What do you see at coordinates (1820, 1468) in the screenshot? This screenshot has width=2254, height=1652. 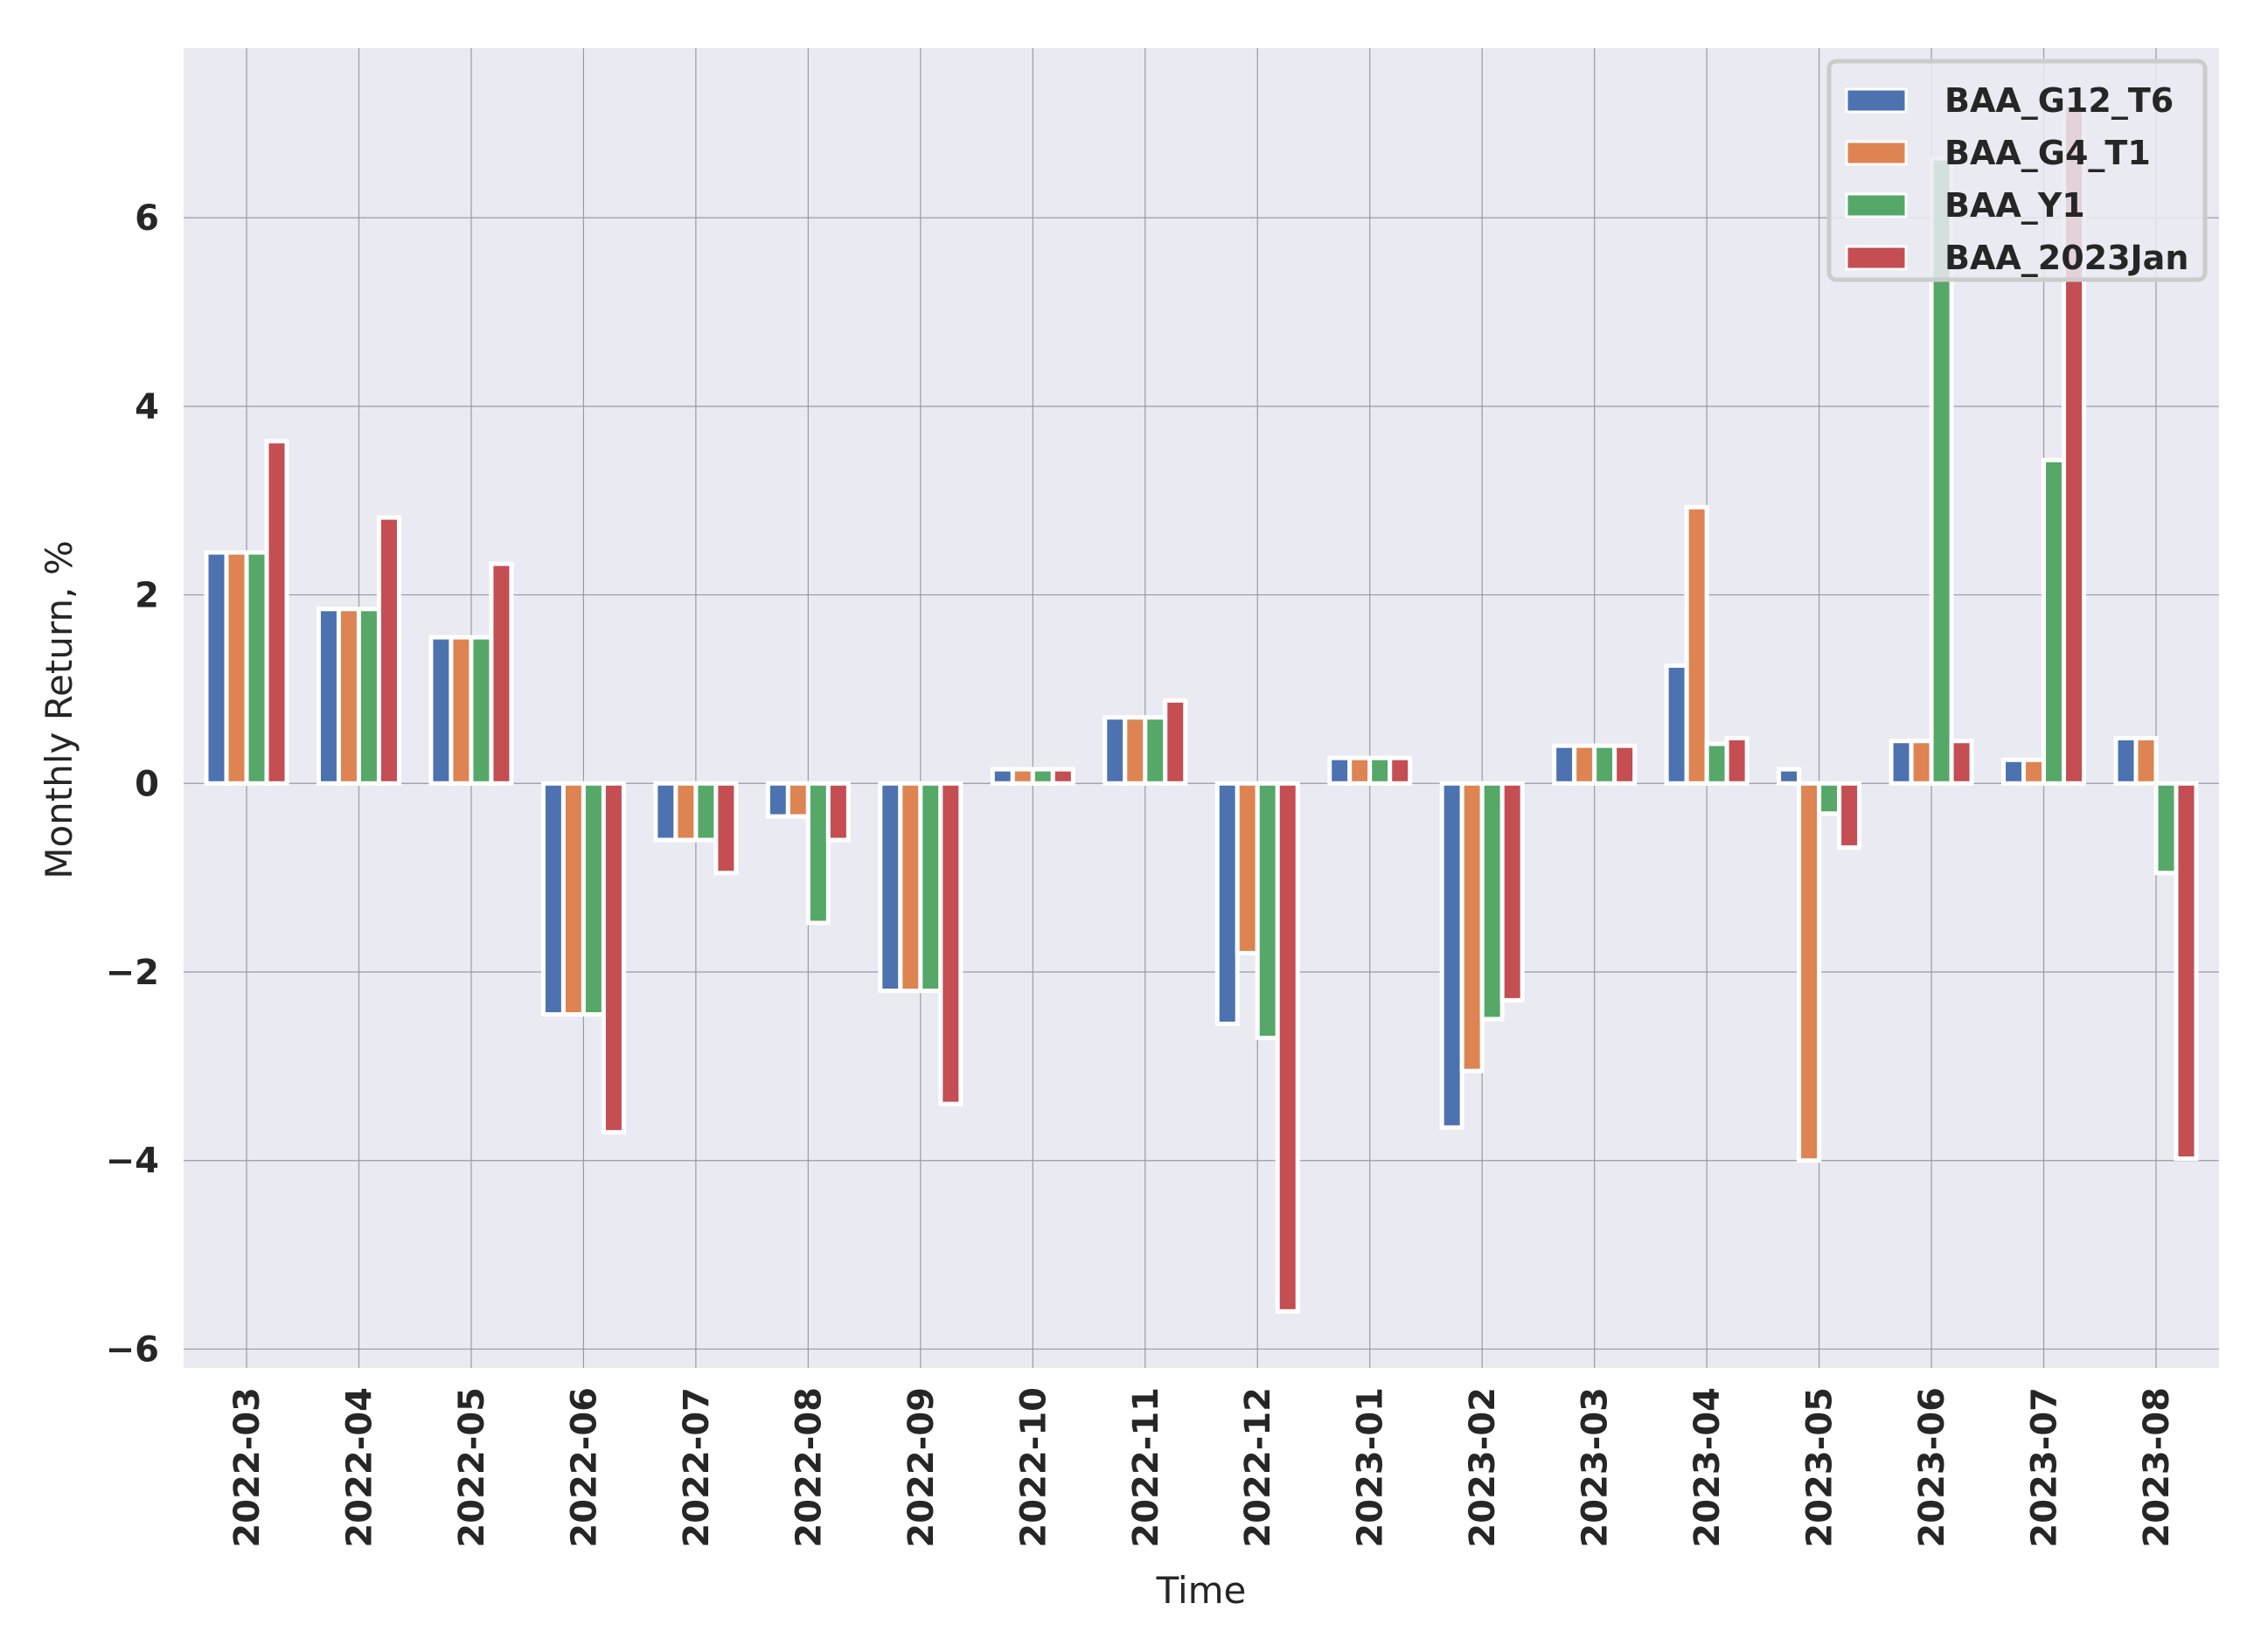 I see `x-tick-label: 2023-05` at bounding box center [1820, 1468].